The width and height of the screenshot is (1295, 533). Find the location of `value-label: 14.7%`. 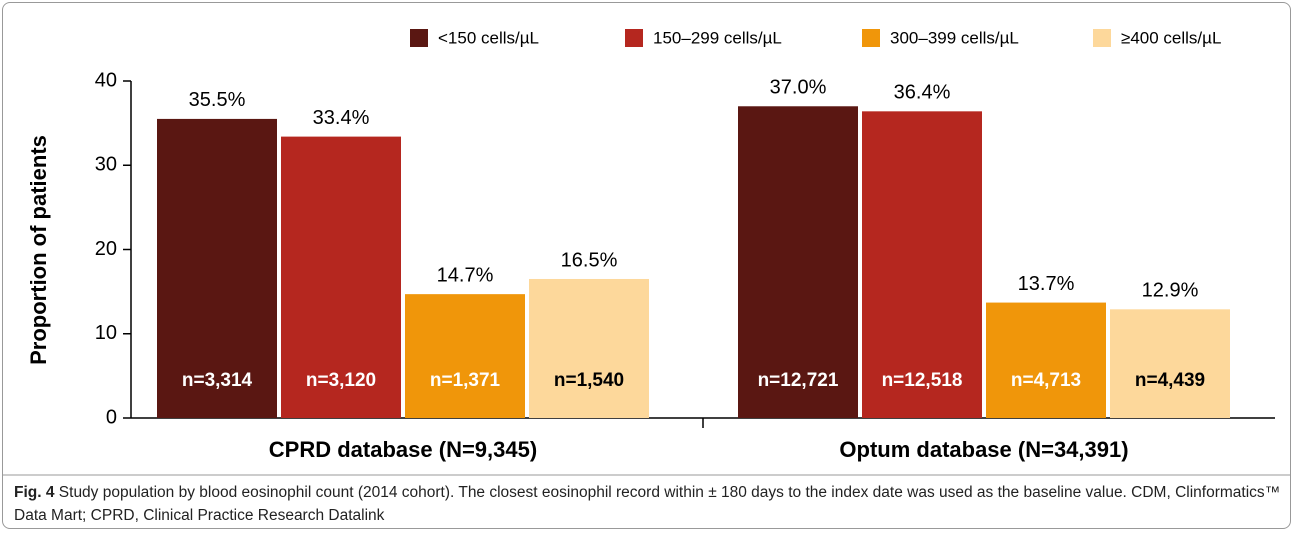

value-label: 14.7% is located at coordinates (465, 275).